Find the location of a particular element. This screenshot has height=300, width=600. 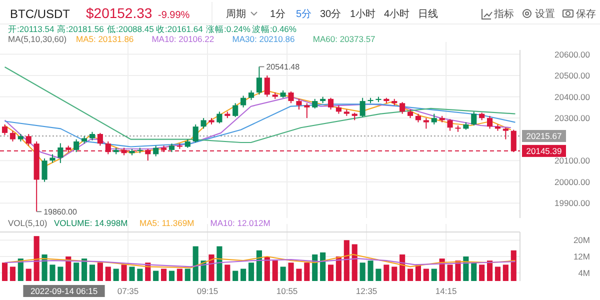

text: 4小时 is located at coordinates (397, 14).